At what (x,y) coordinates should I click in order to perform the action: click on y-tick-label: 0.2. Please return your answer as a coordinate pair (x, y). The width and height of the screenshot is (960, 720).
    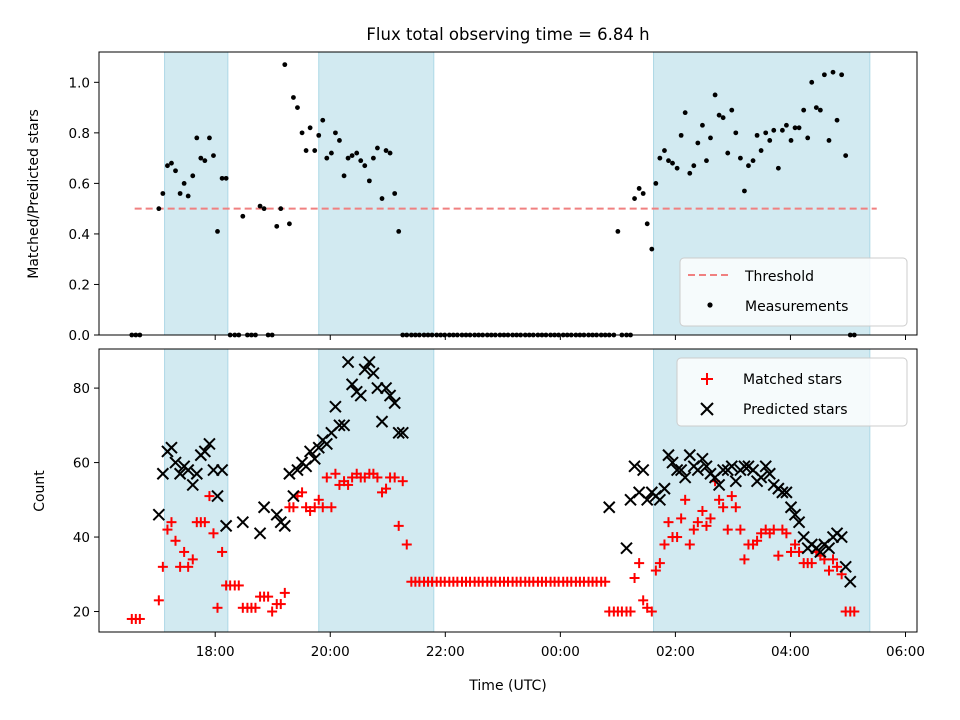
    Looking at the image, I should click on (79, 285).